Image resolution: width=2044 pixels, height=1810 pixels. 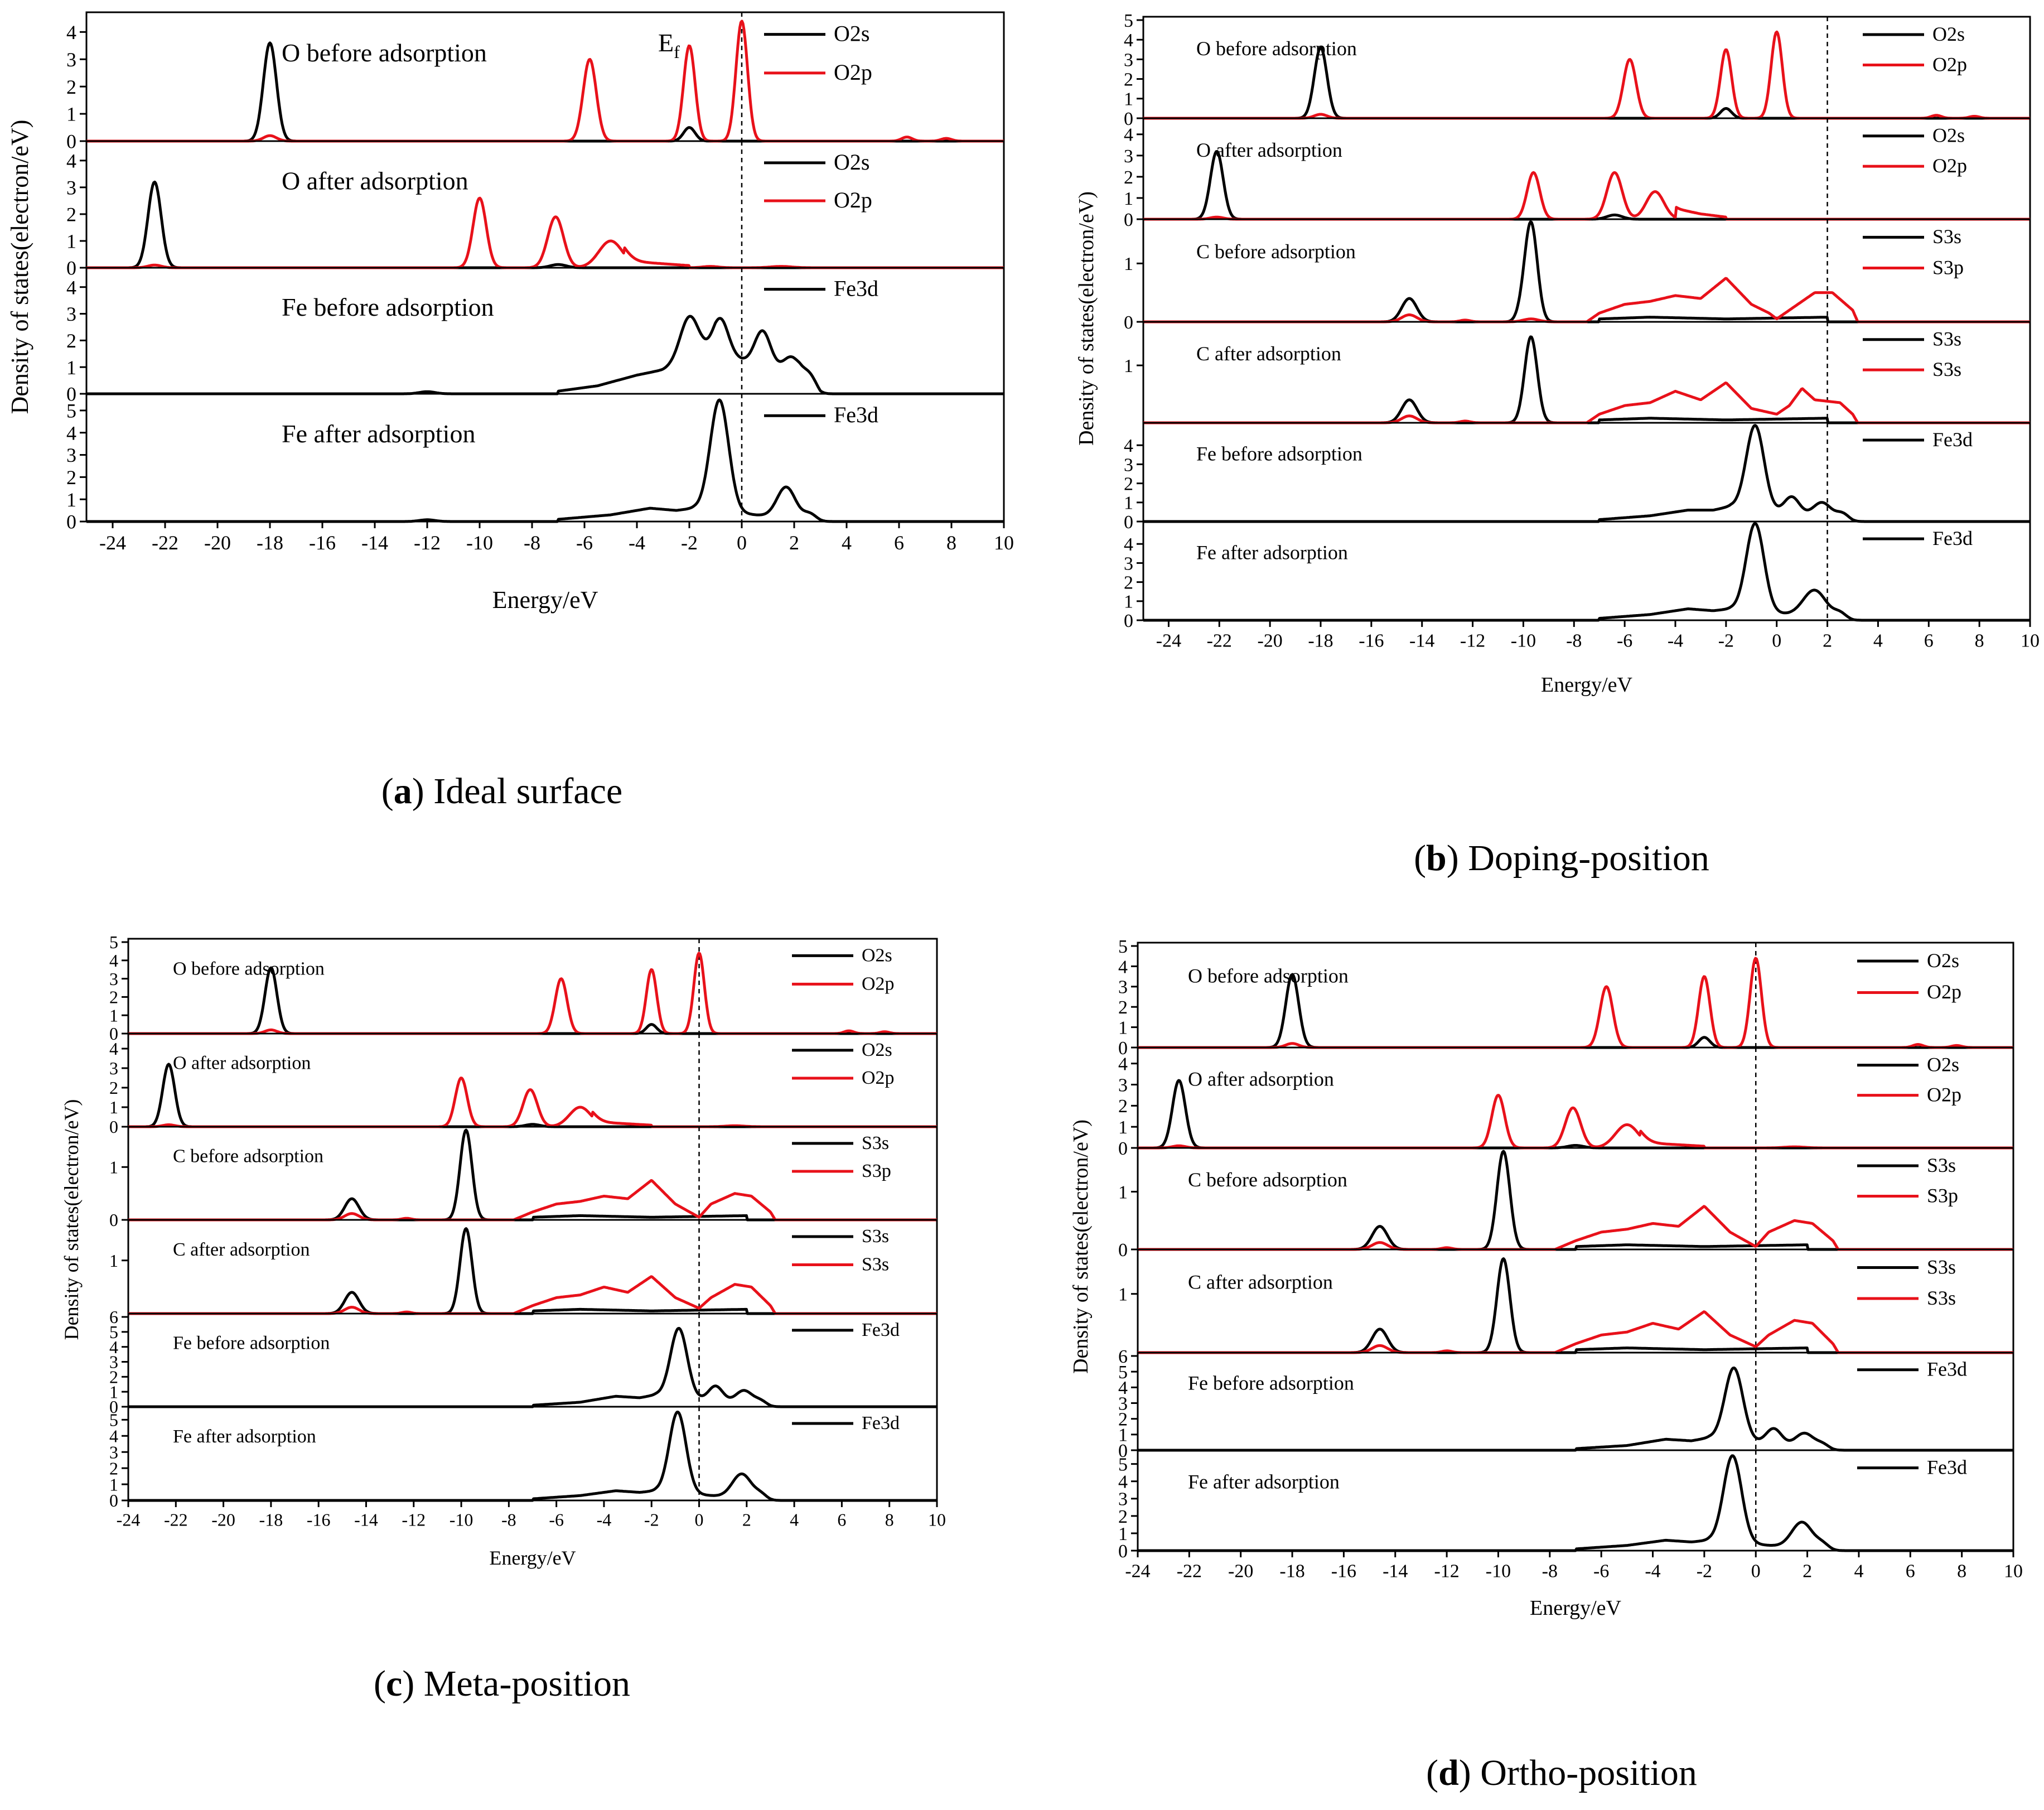 I want to click on panel-a-2: 0 1 2 3 4 O2s O2p O after adsorption, so click(x=535, y=210).